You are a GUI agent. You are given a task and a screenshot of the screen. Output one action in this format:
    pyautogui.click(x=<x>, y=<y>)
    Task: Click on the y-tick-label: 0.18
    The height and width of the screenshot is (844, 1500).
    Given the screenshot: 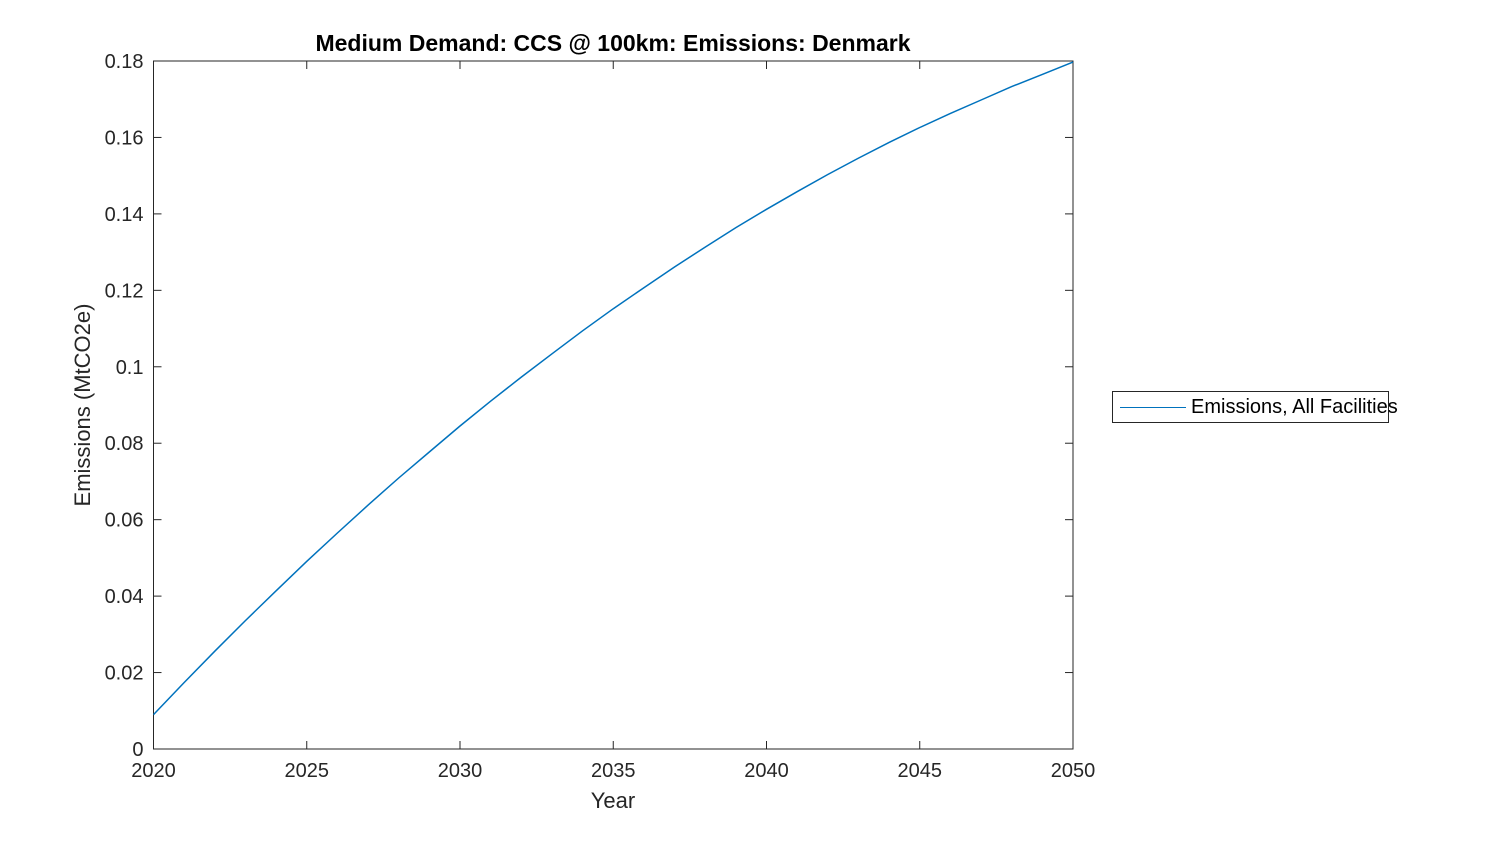 What is the action you would take?
    pyautogui.click(x=124, y=62)
    